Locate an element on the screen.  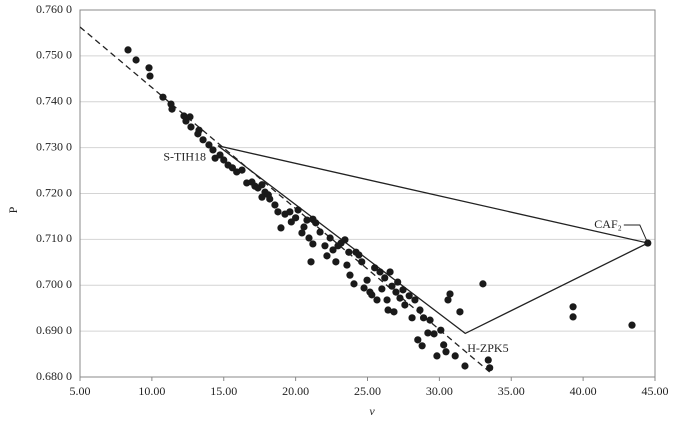
y-tick-label: 0.720 0 is located at coordinates (54, 192).